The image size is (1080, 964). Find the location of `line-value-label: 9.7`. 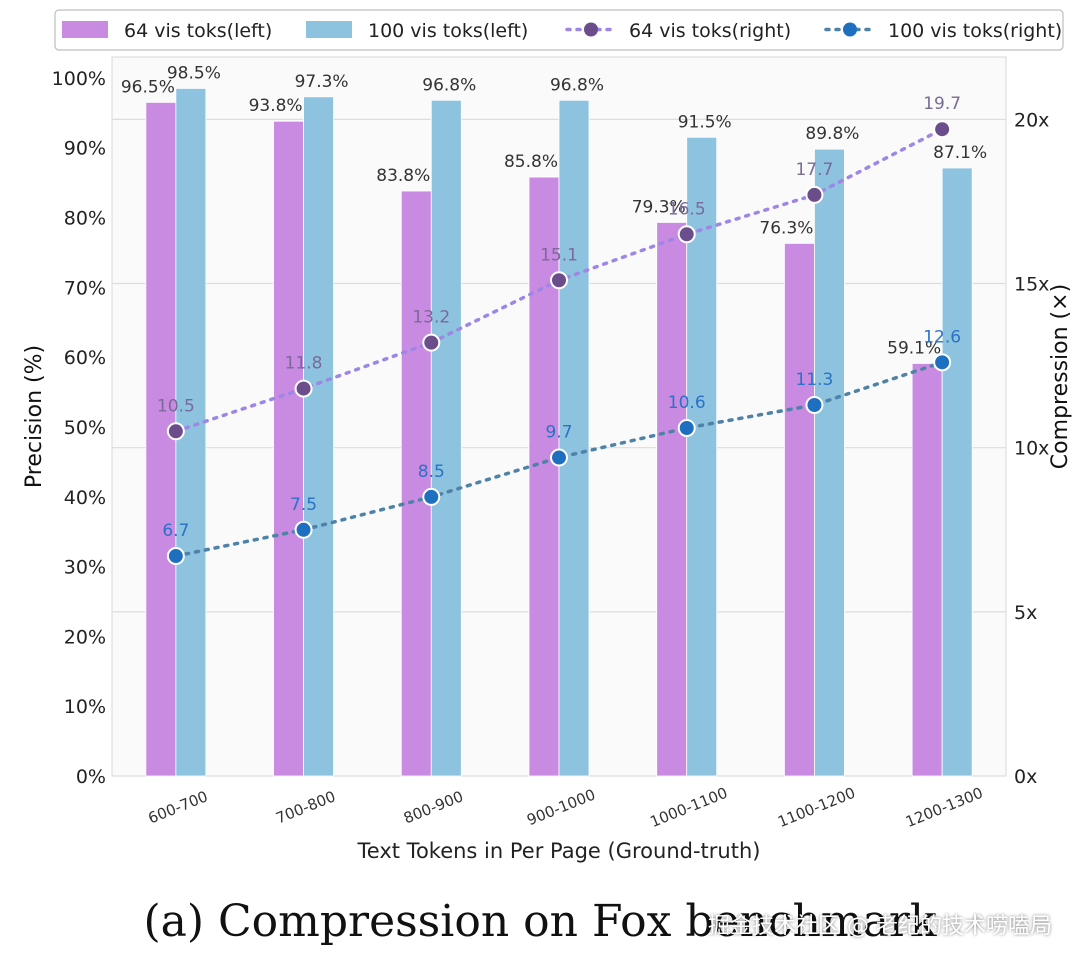

line-value-label: 9.7 is located at coordinates (558, 433).